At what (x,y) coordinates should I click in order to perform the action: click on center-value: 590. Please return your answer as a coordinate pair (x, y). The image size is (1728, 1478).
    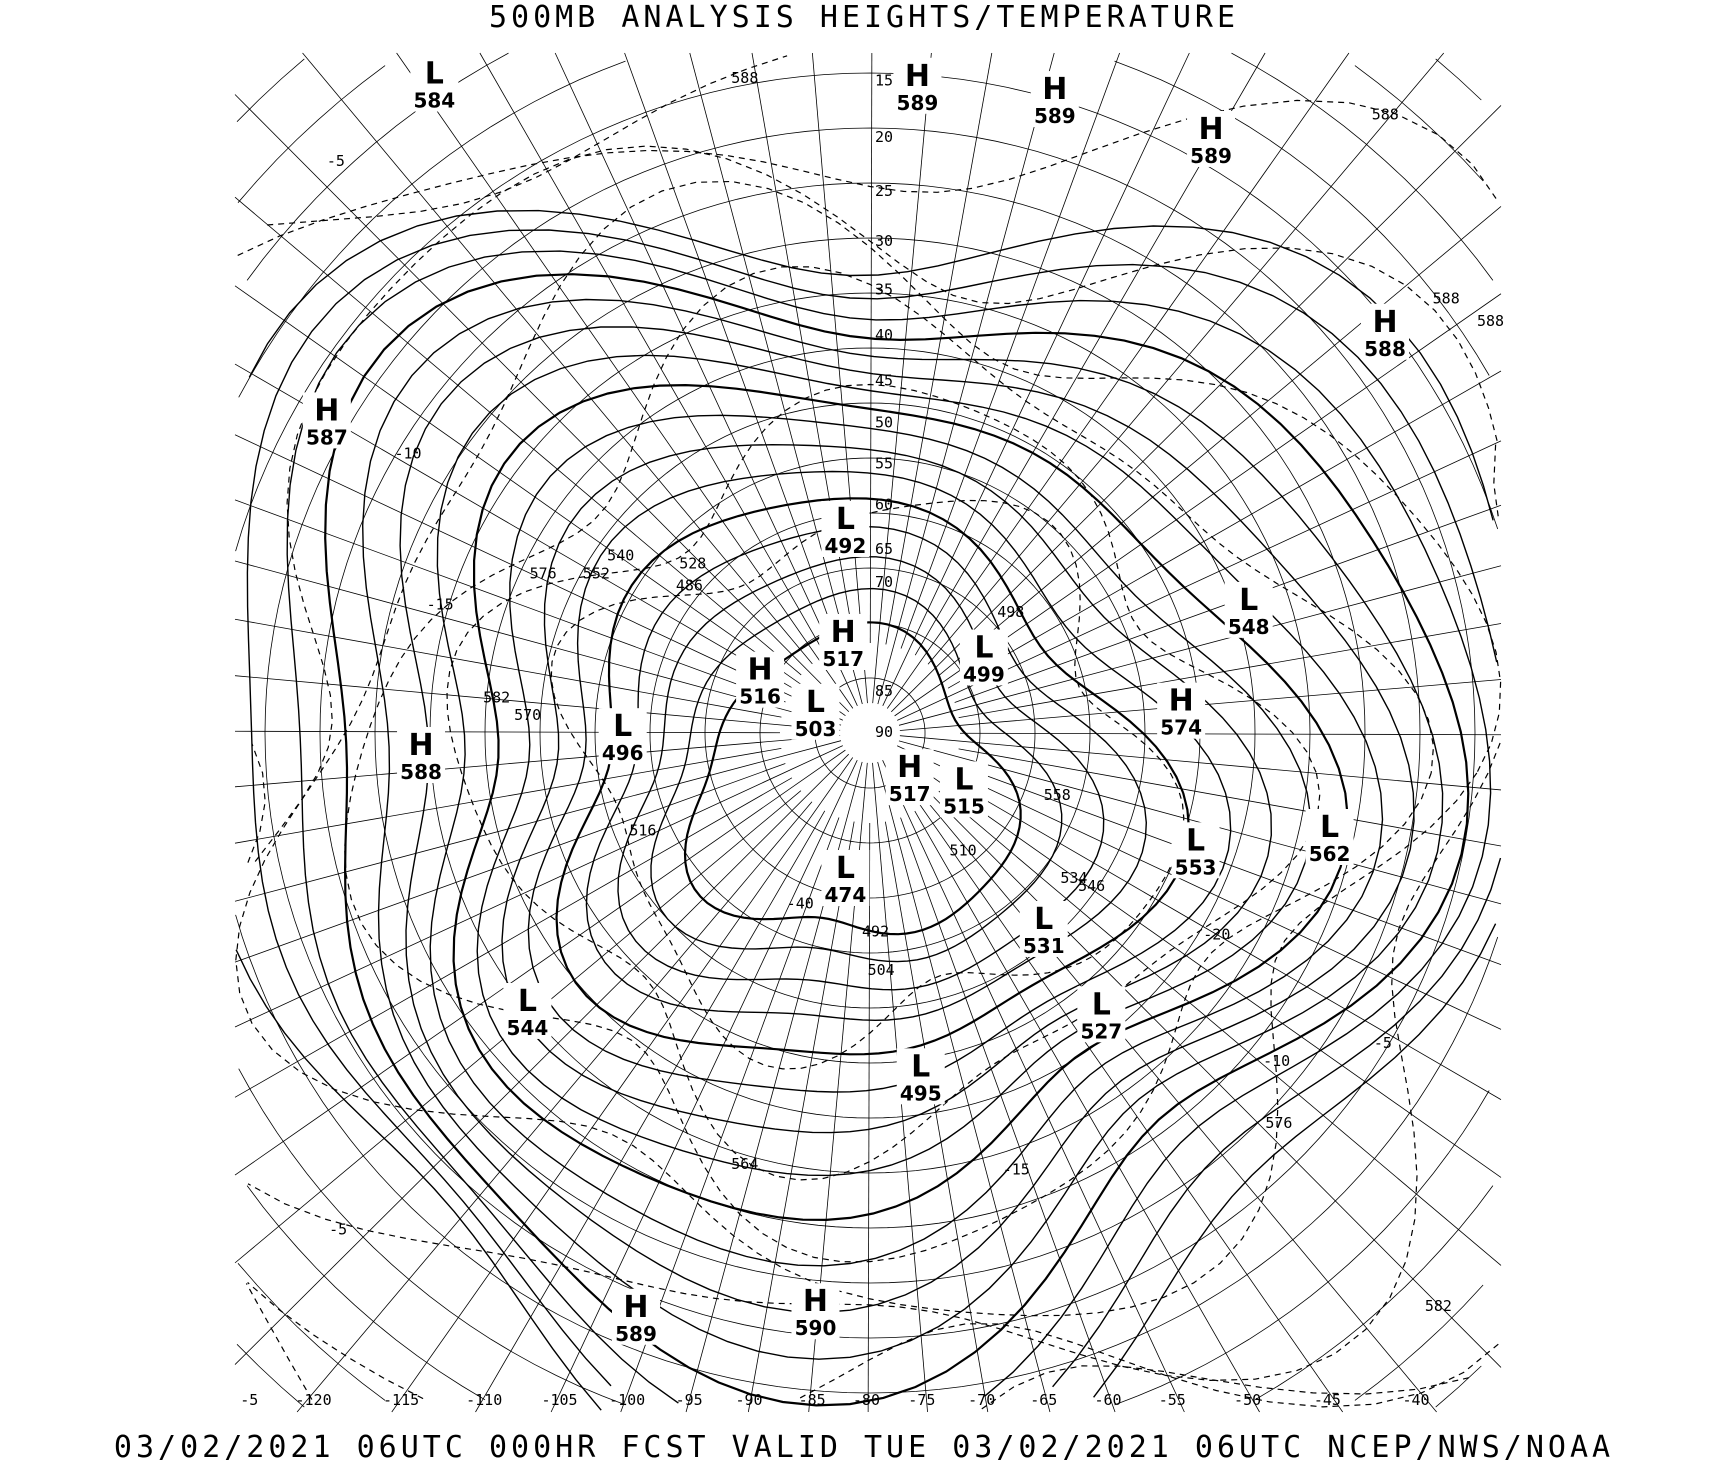
    Looking at the image, I should click on (816, 1328).